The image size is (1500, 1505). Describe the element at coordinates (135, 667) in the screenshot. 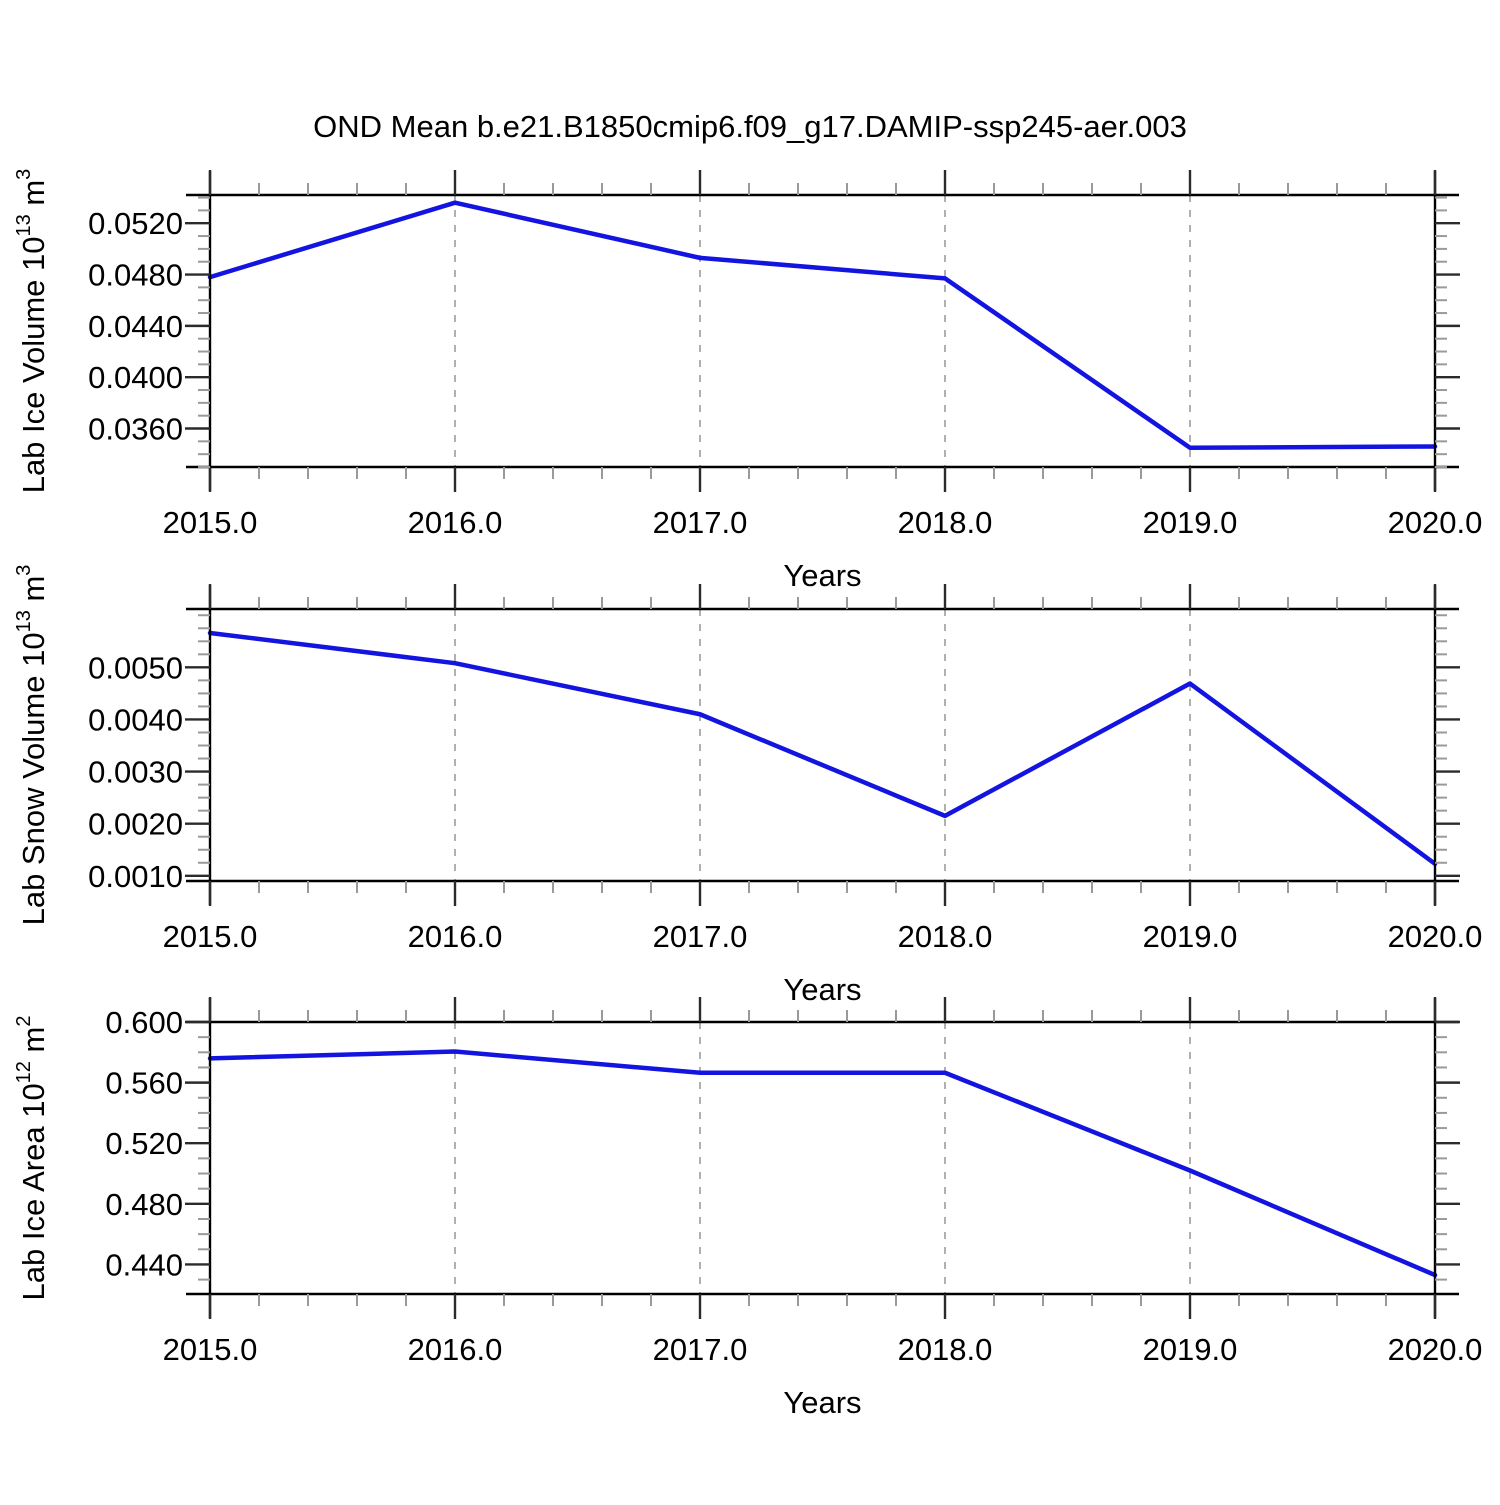

I see `y-tick-label: 0.0050` at that location.